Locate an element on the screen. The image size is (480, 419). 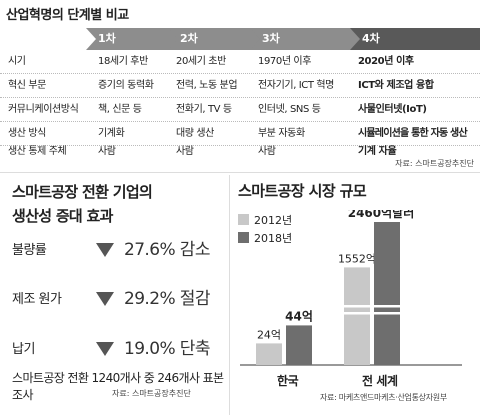
x-label-korea: 한국 is located at coordinates (288, 381).